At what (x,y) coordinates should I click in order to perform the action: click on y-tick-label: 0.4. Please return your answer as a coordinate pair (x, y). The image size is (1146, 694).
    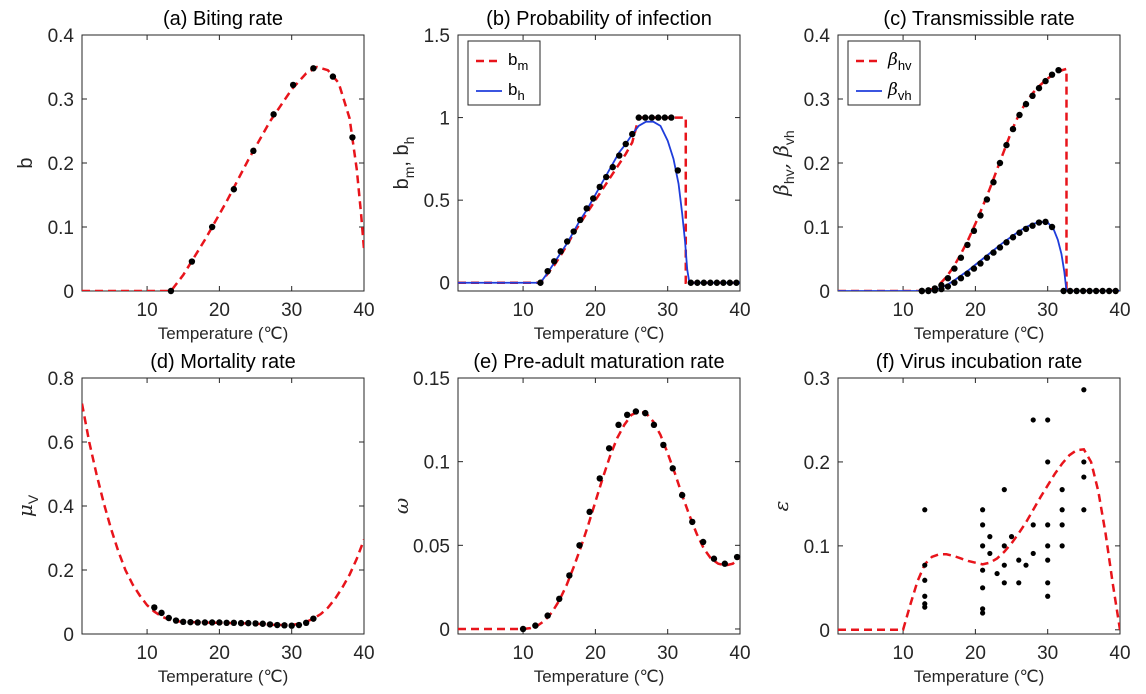
    Looking at the image, I should click on (61, 507).